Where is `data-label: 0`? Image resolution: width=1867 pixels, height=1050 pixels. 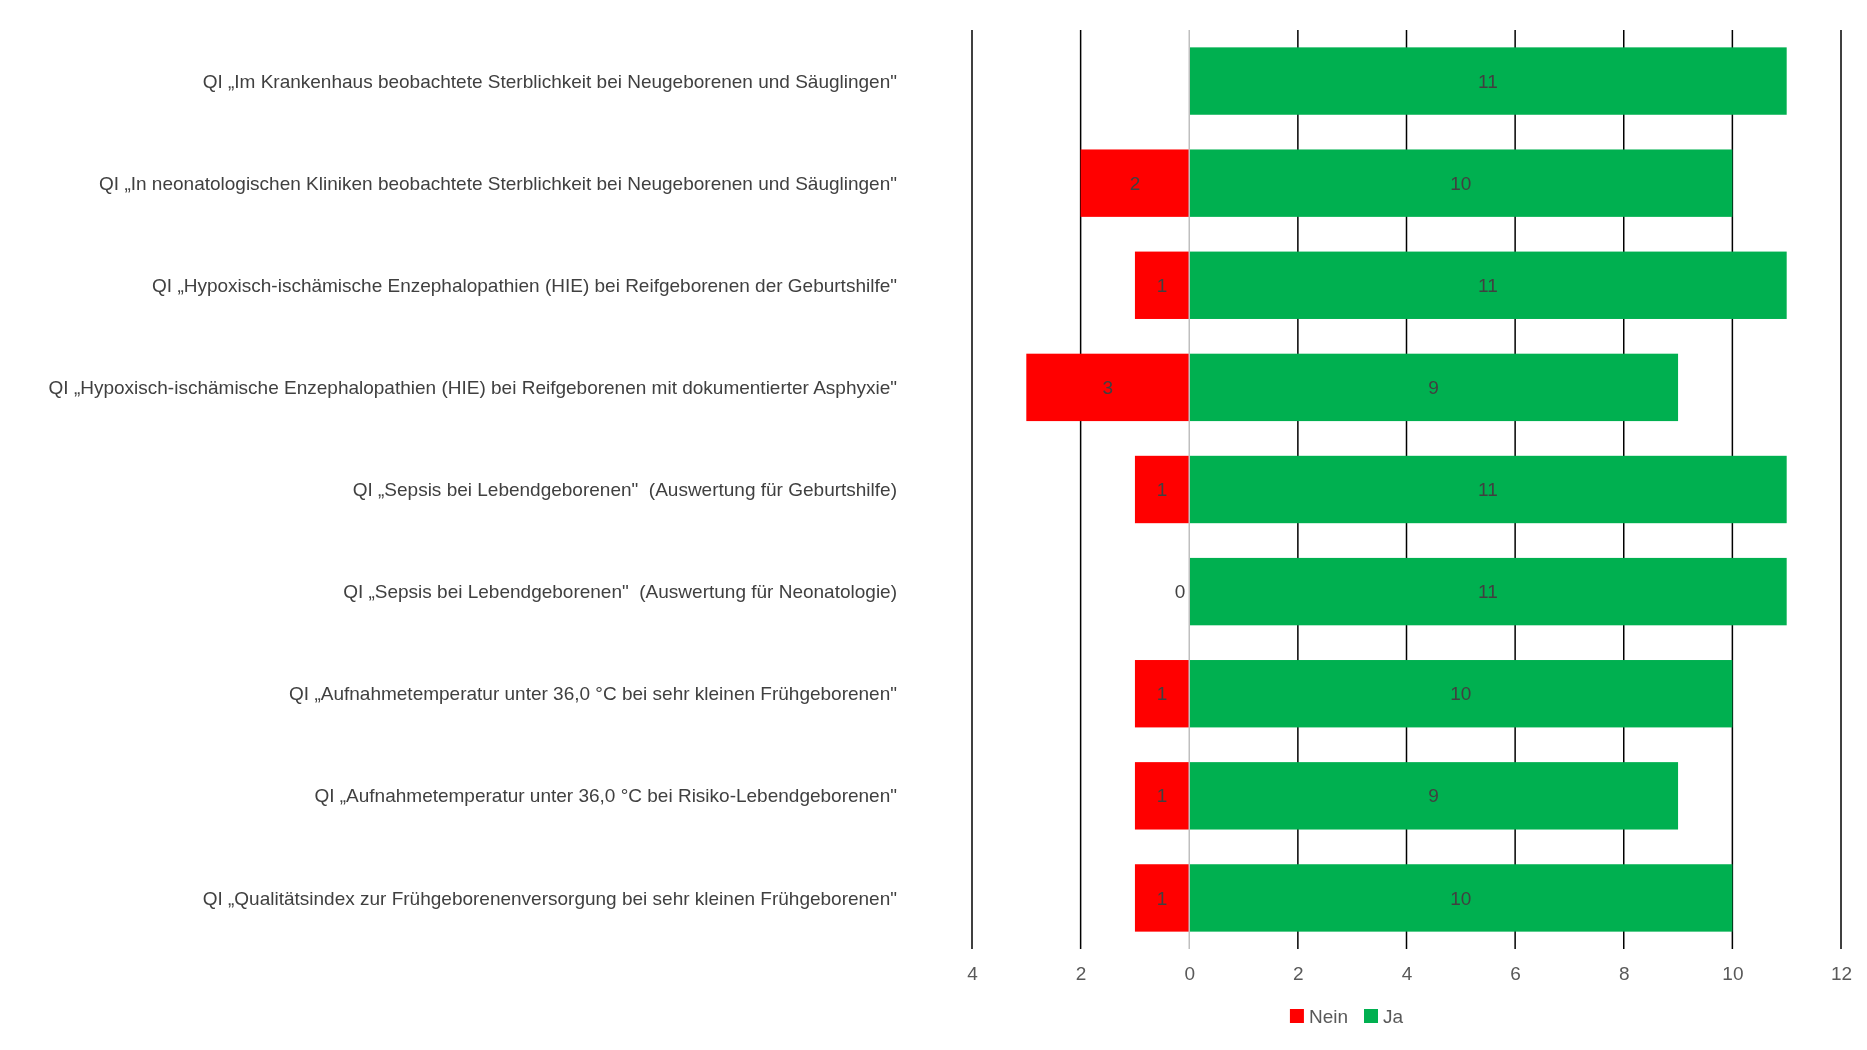
data-label: 0 is located at coordinates (1180, 592).